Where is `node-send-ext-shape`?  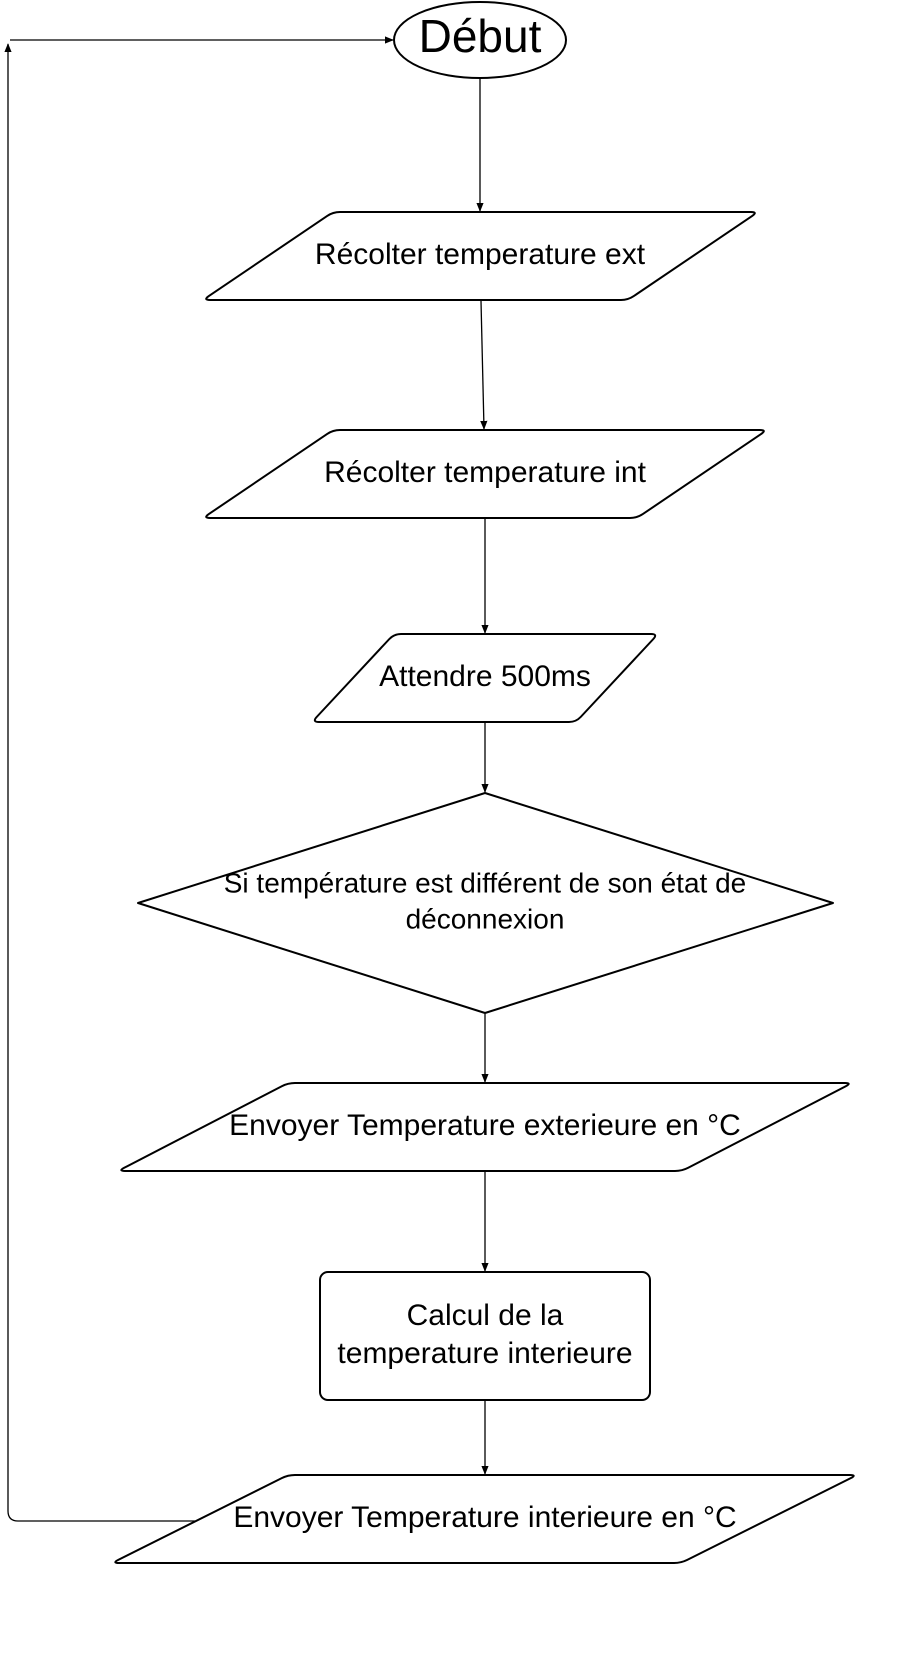 node-send-ext-shape is located at coordinates (485, 1127).